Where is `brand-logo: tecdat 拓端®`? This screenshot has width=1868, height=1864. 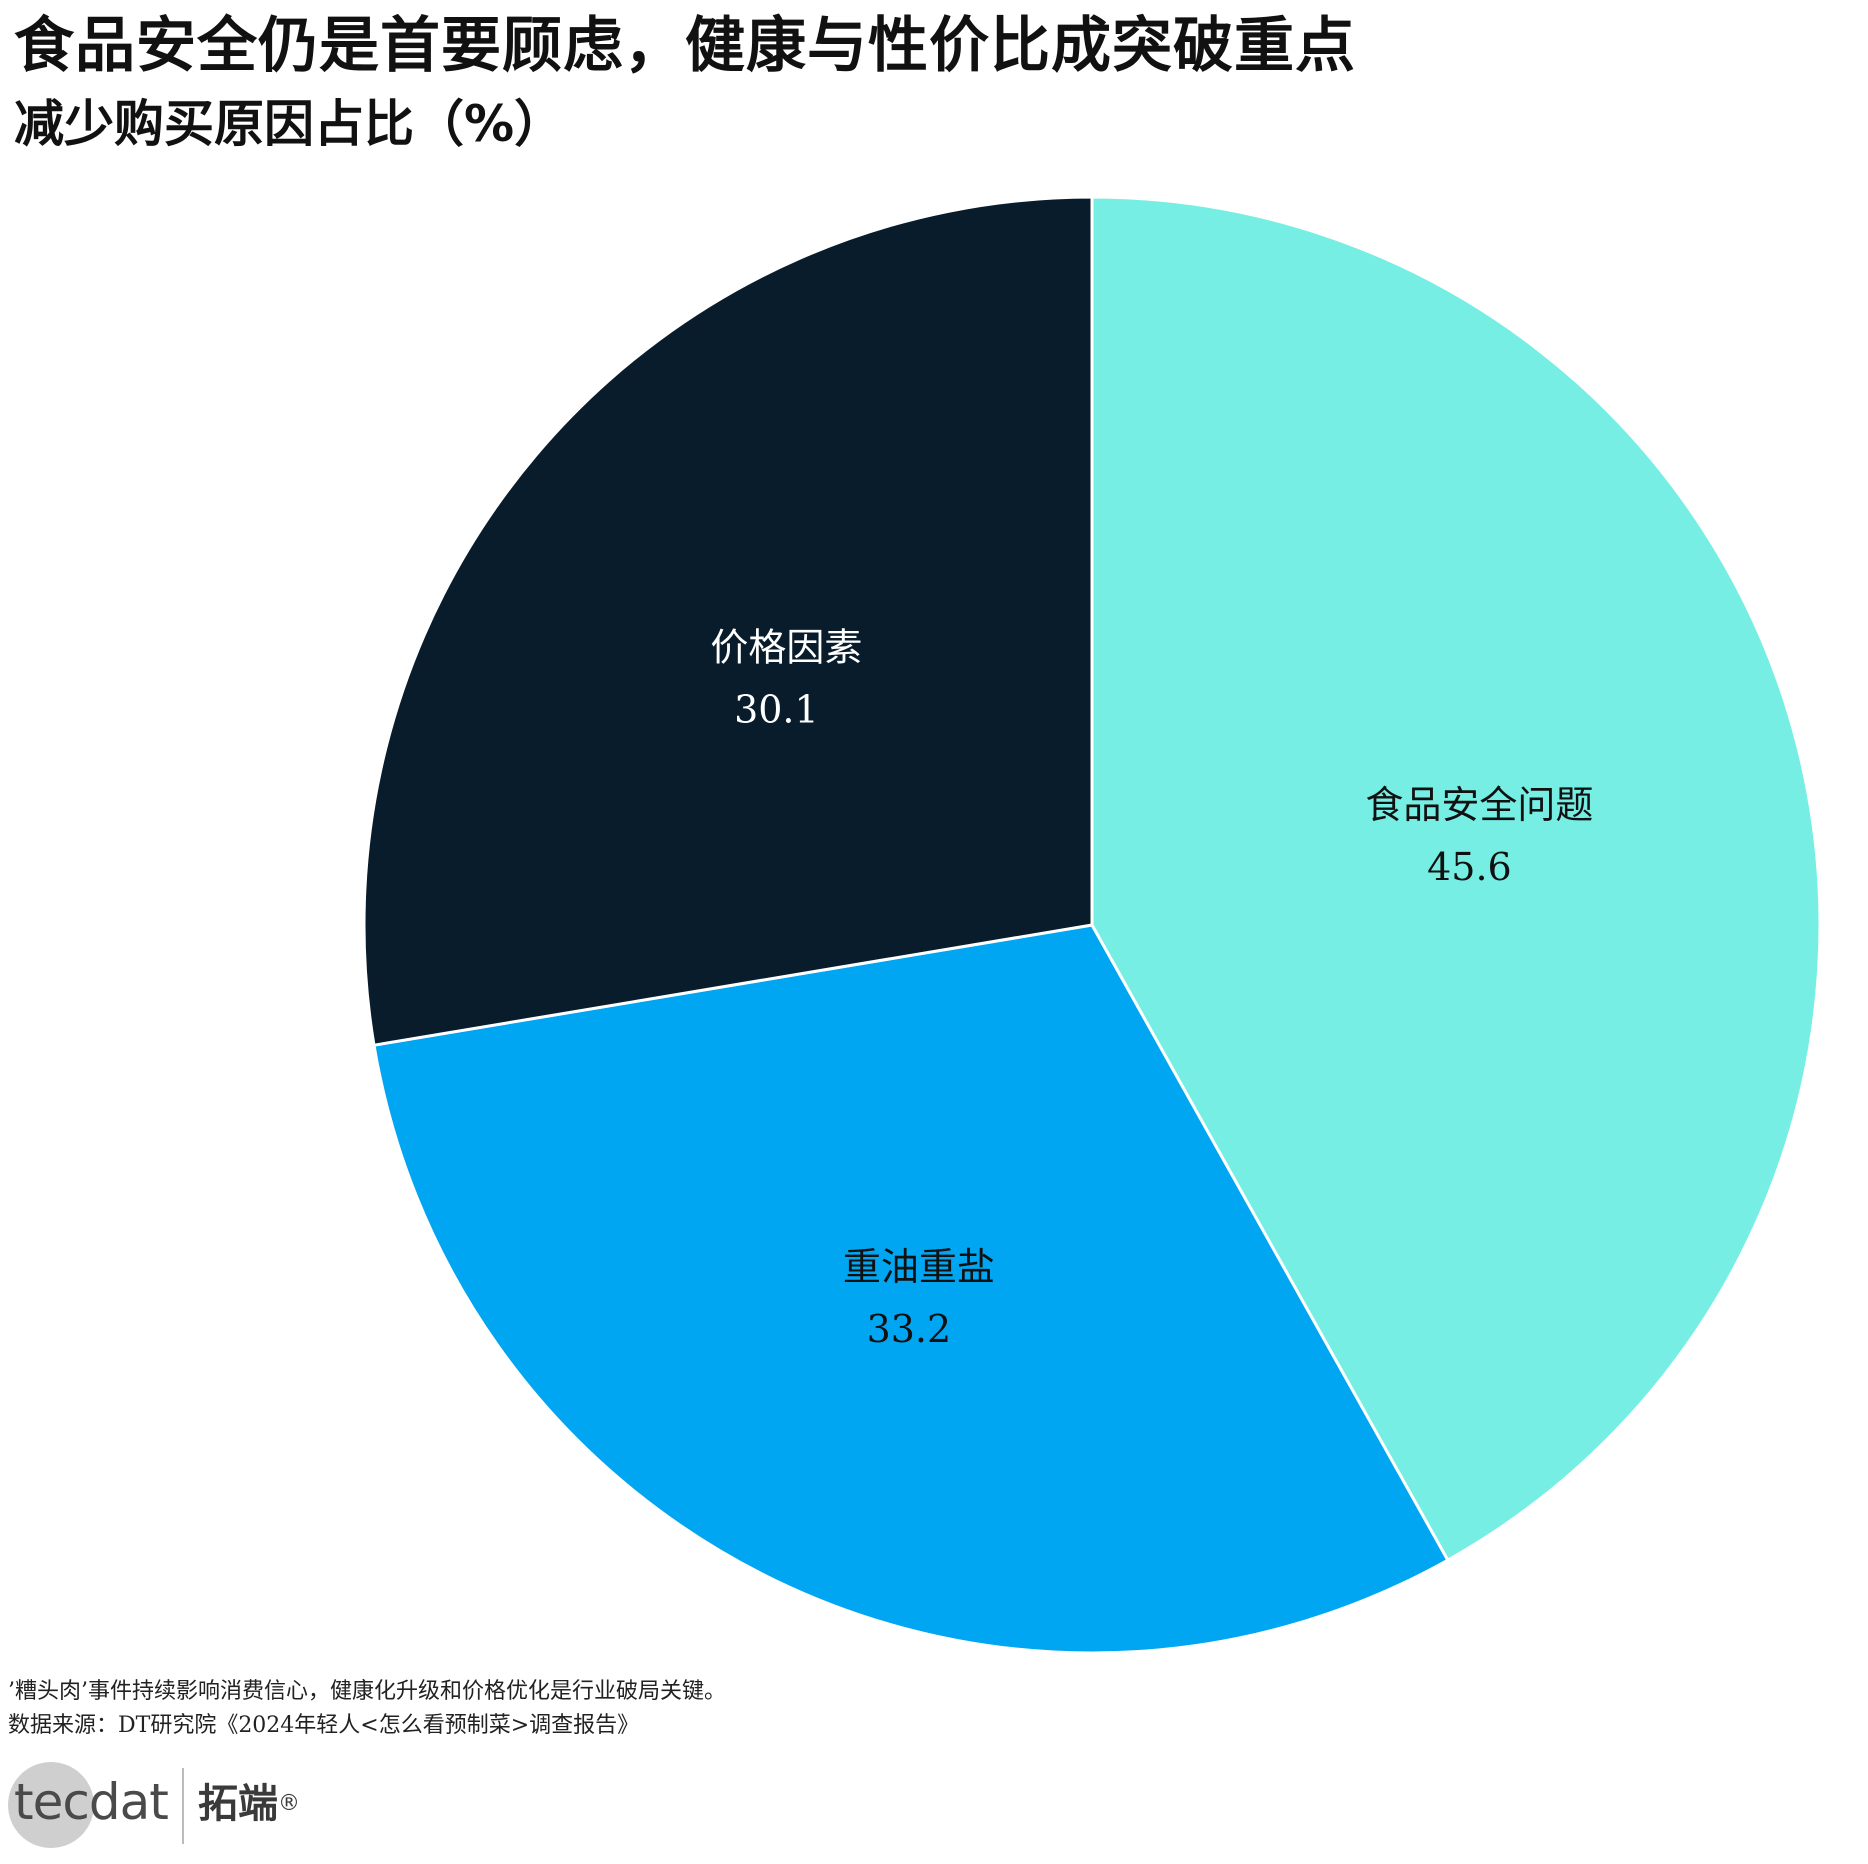 brand-logo: tecdat 拓端® is located at coordinates (168, 1805).